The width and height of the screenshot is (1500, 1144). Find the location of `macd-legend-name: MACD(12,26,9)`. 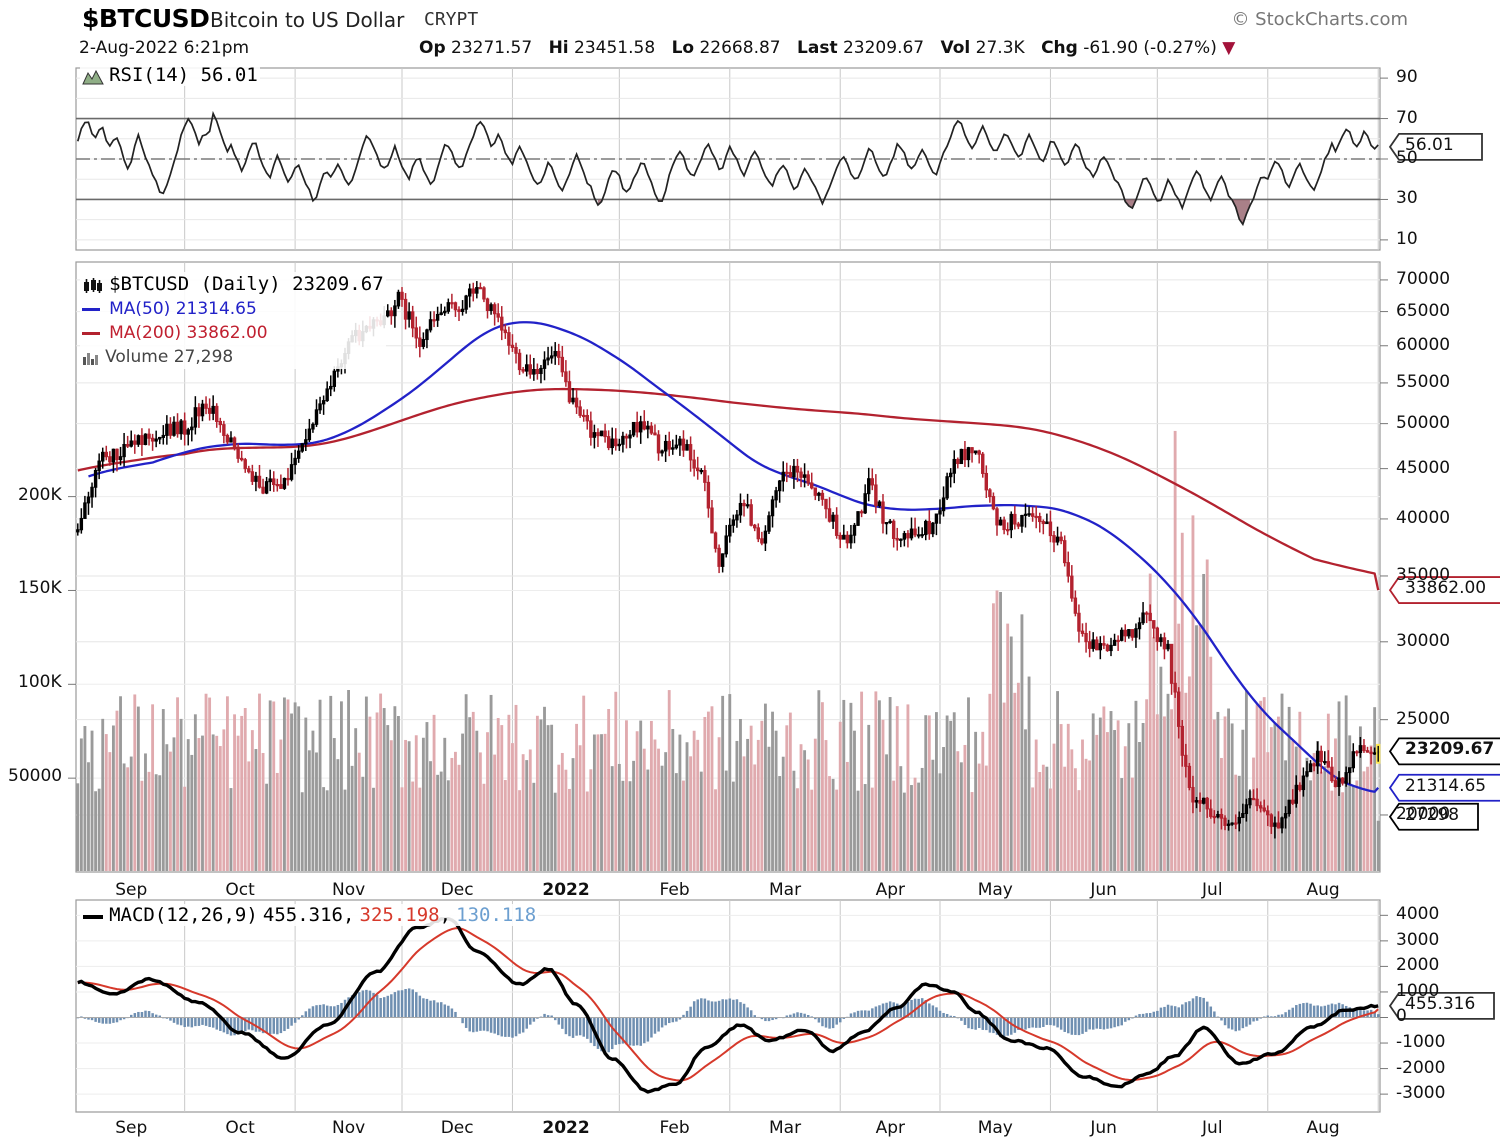

macd-legend-name: MACD(12,26,9) is located at coordinates (183, 915).